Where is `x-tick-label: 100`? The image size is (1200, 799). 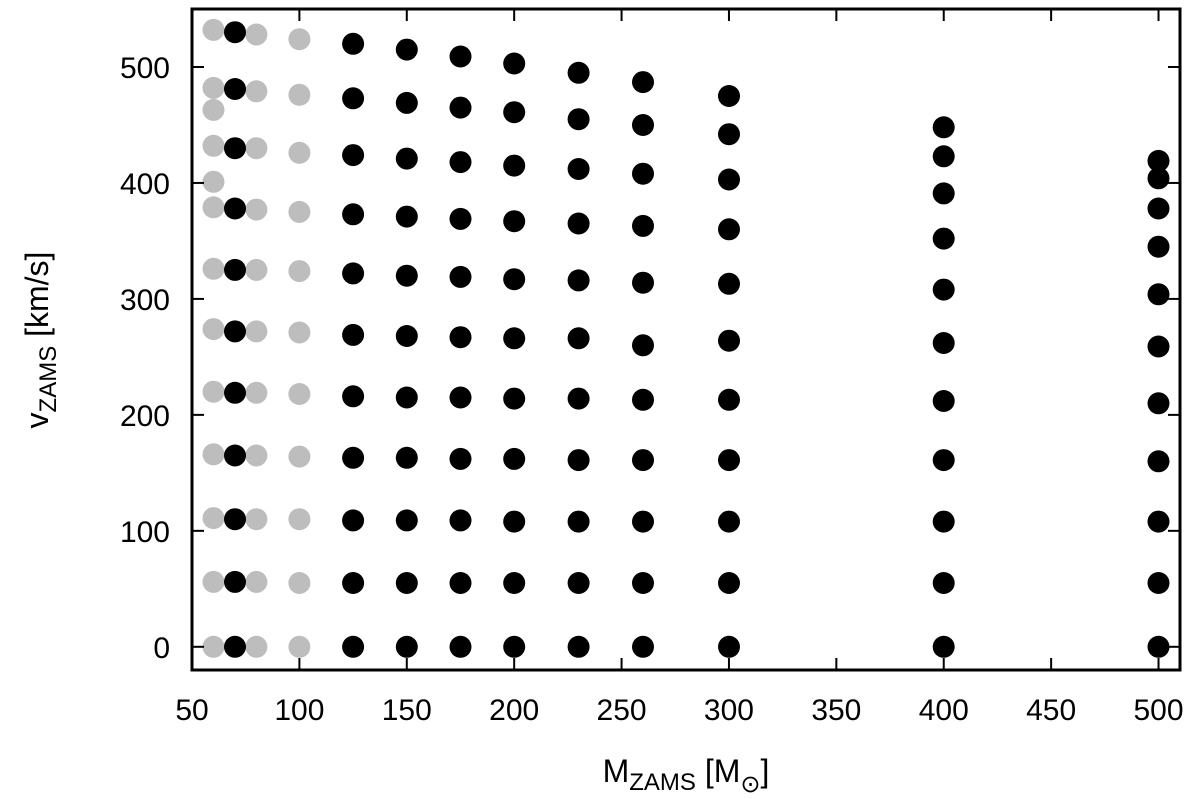
x-tick-label: 100 is located at coordinates (299, 710).